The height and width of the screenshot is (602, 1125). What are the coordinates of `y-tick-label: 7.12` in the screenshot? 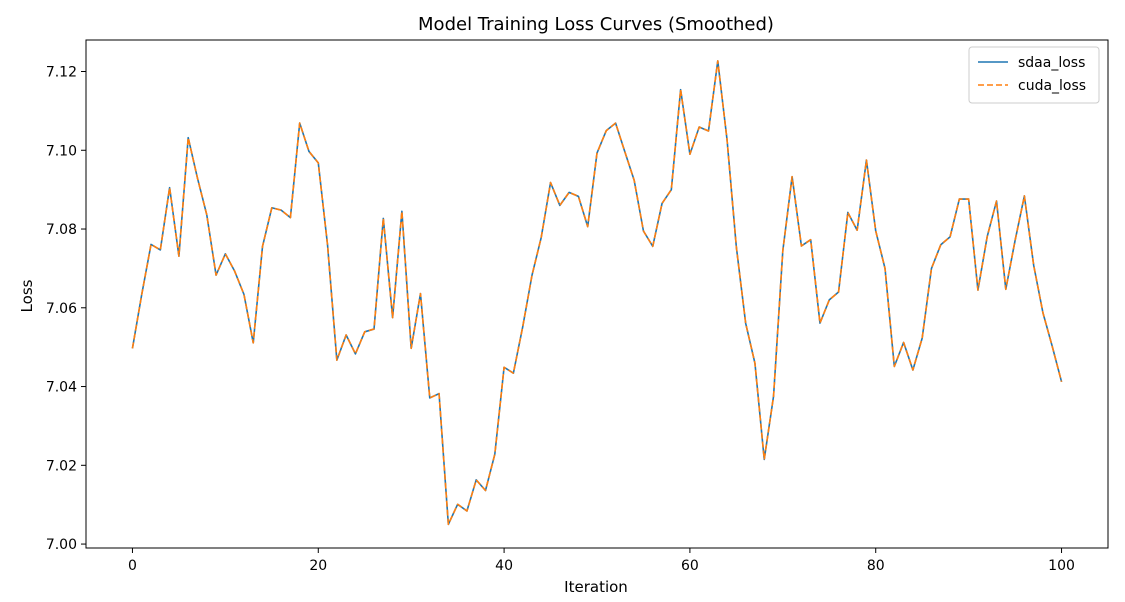 It's located at (61, 73).